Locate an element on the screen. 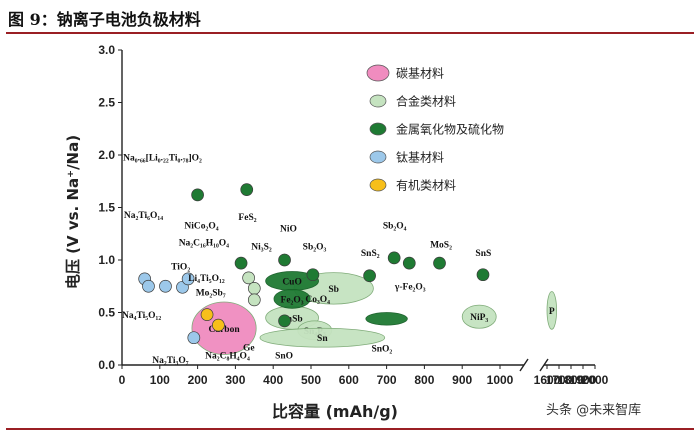  annotation-label: Na₀.₆₆[Li₀.₂₂Ti₀.₇₈]O₂ is located at coordinates (162, 158).